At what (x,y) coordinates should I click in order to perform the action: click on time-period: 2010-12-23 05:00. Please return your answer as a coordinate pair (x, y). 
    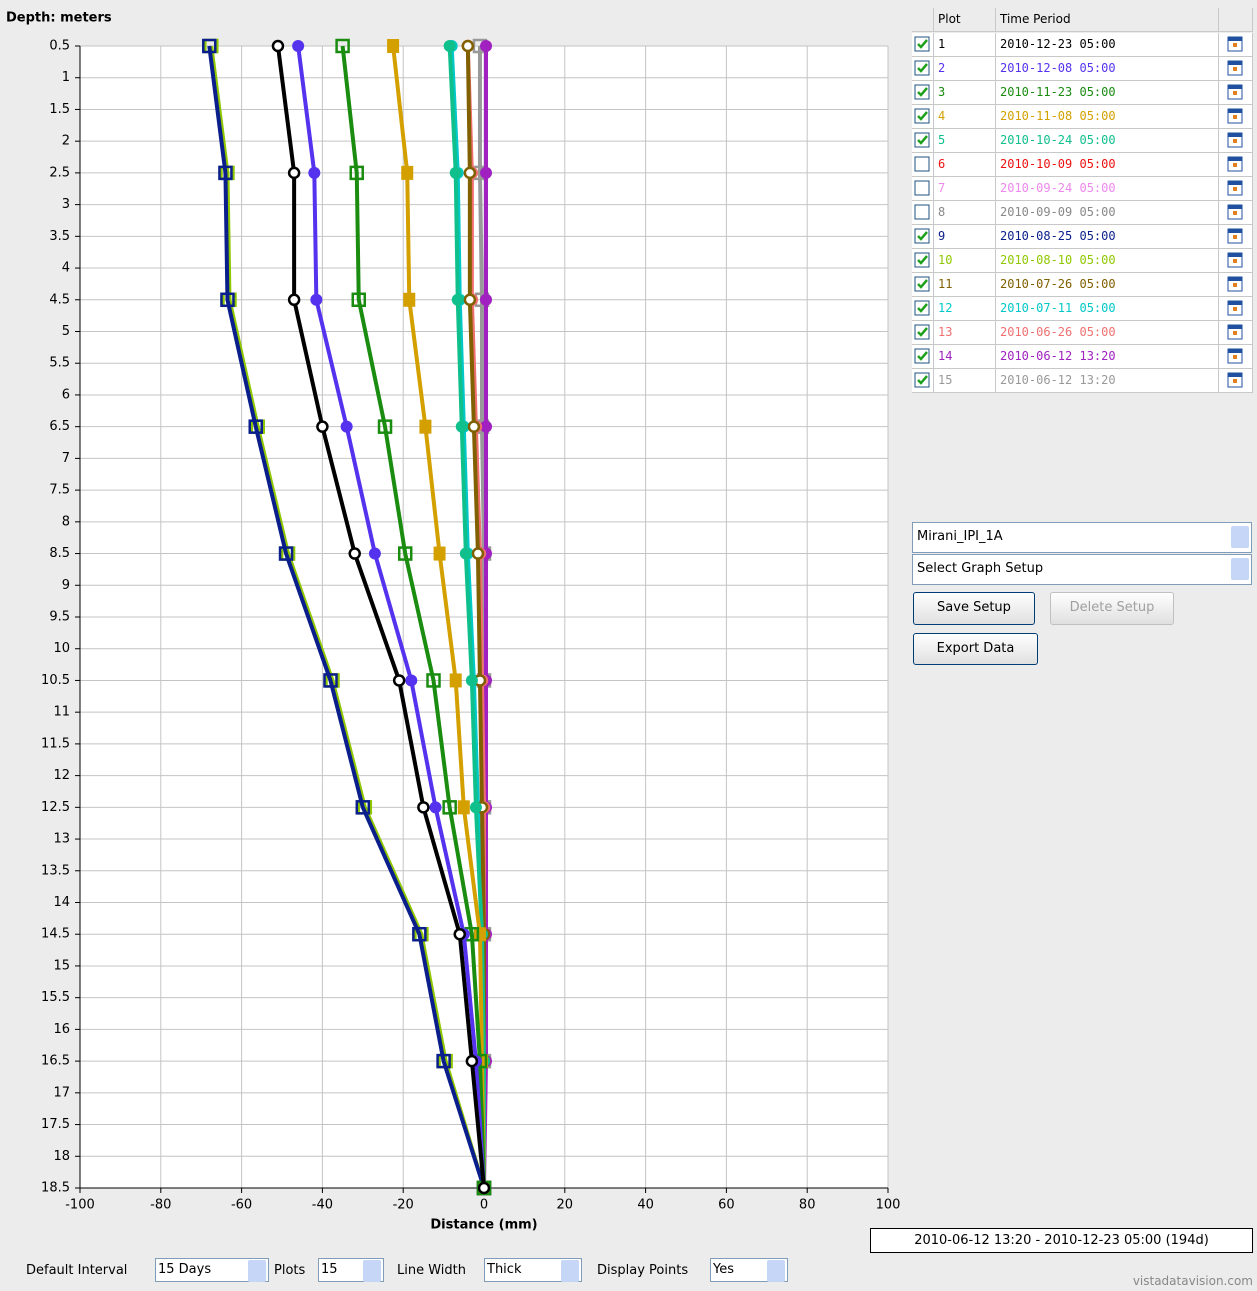
    Looking at the image, I should click on (1107, 45).